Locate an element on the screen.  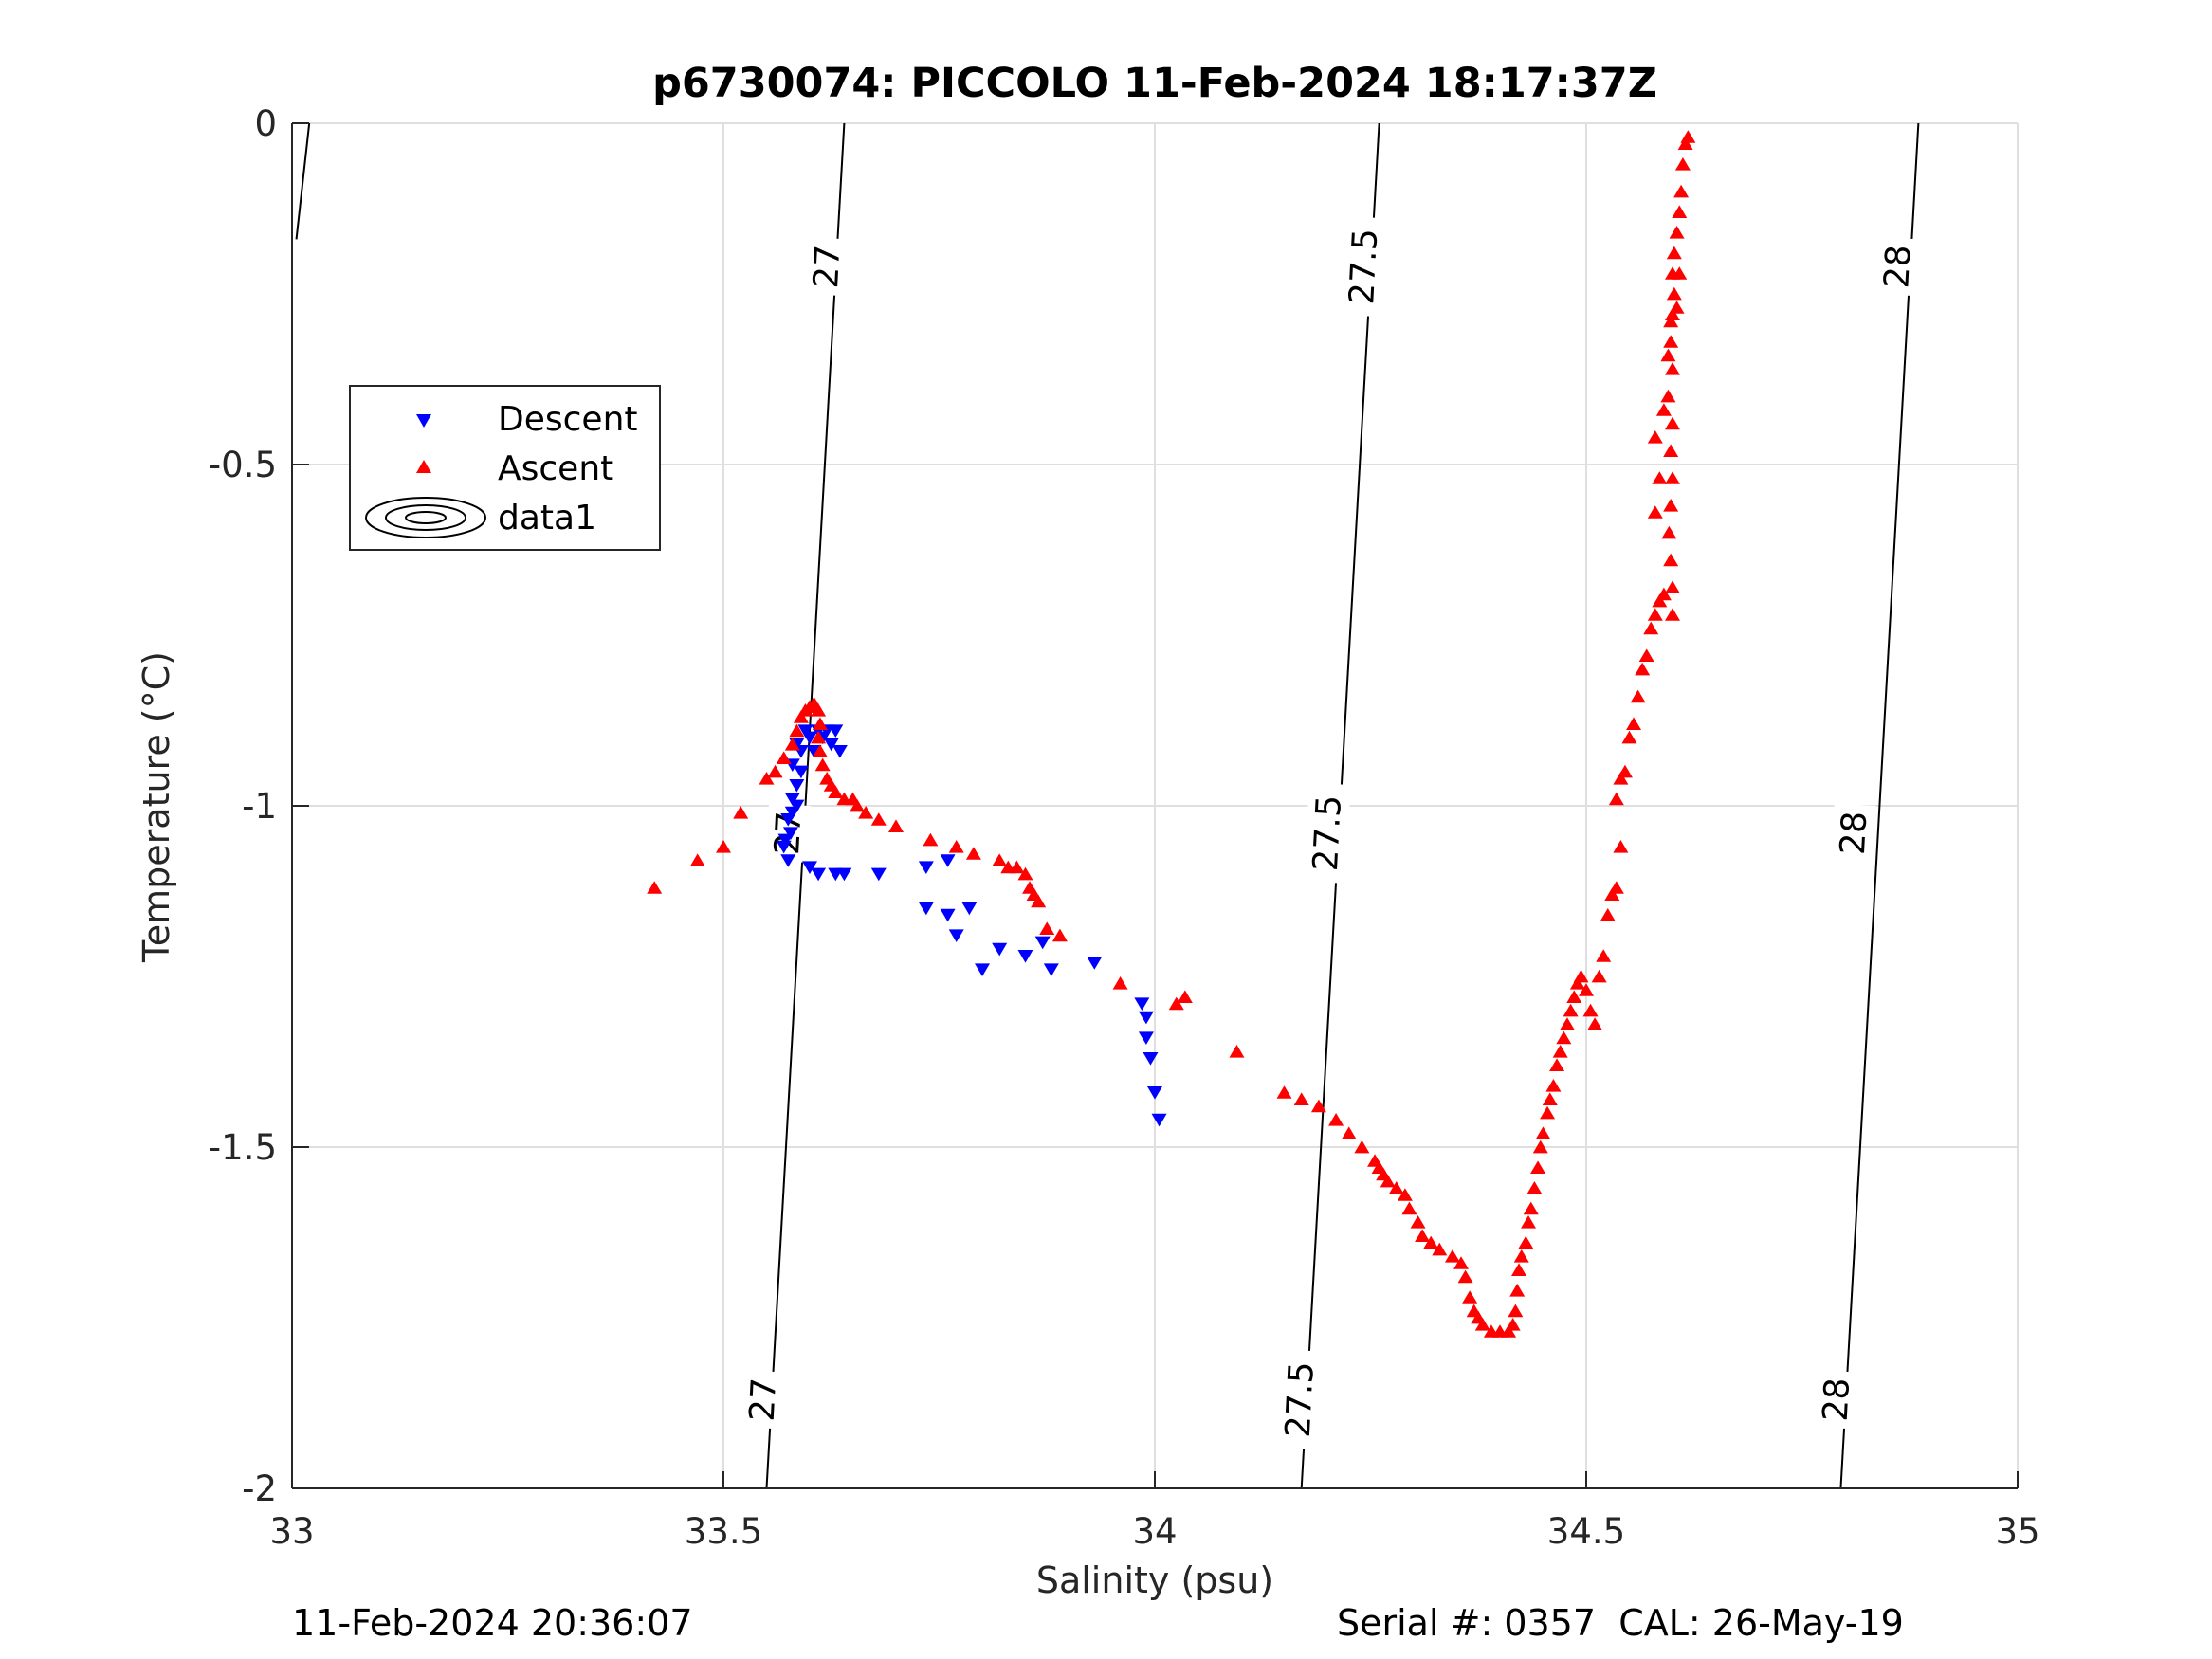
isopycnal-edge-line is located at coordinates (303, 181).